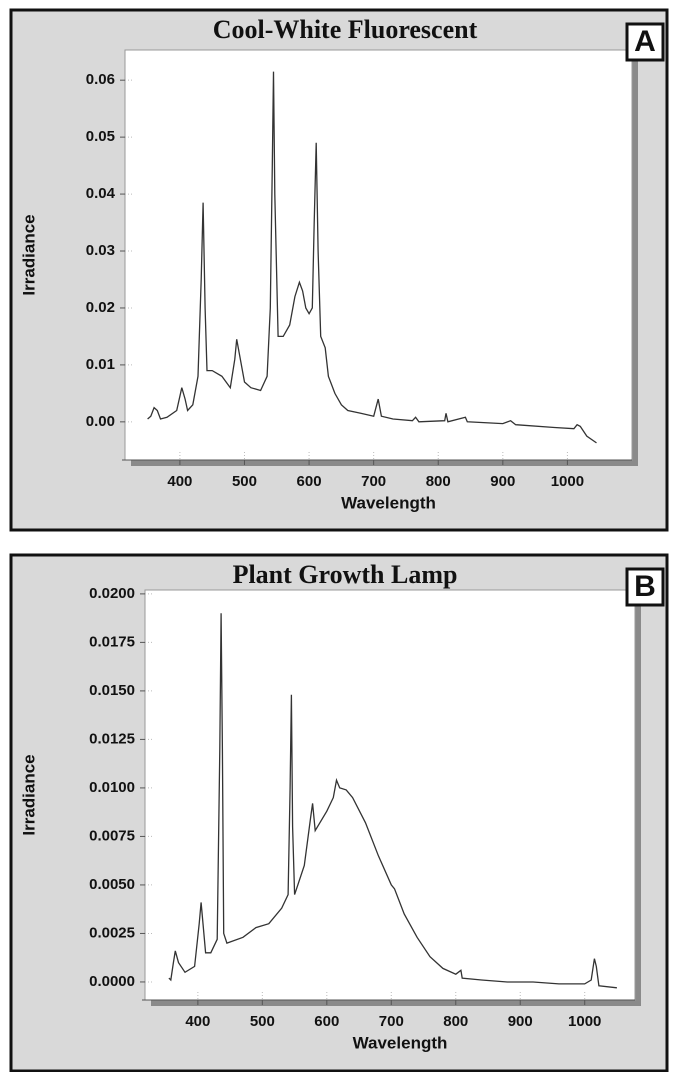 Image resolution: width=675 pixels, height=1072 pixels. I want to click on y-tick-label: 0.01, so click(100, 364).